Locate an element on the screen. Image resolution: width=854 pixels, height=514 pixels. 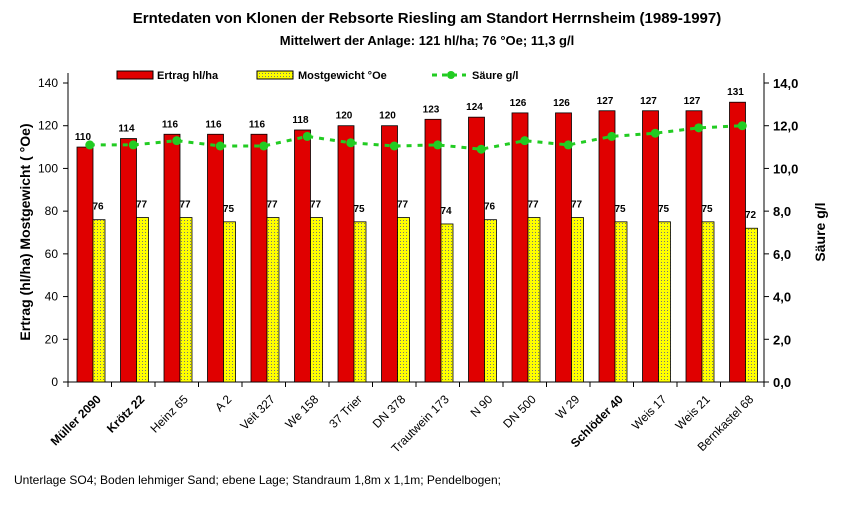
data-label-mostgewicht: 76 is located at coordinates (98, 207).